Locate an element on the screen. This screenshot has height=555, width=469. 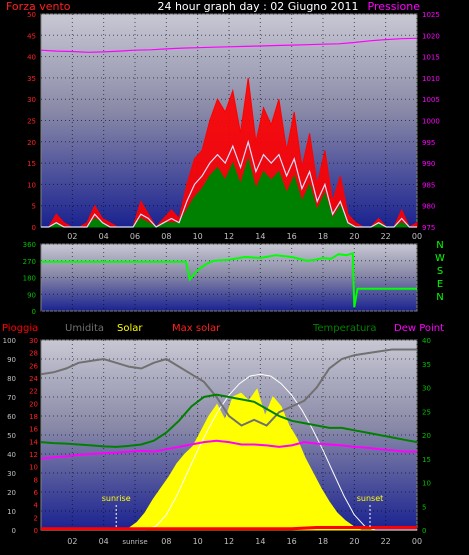
y-temp-tick: 30 is located at coordinates (426, 389).